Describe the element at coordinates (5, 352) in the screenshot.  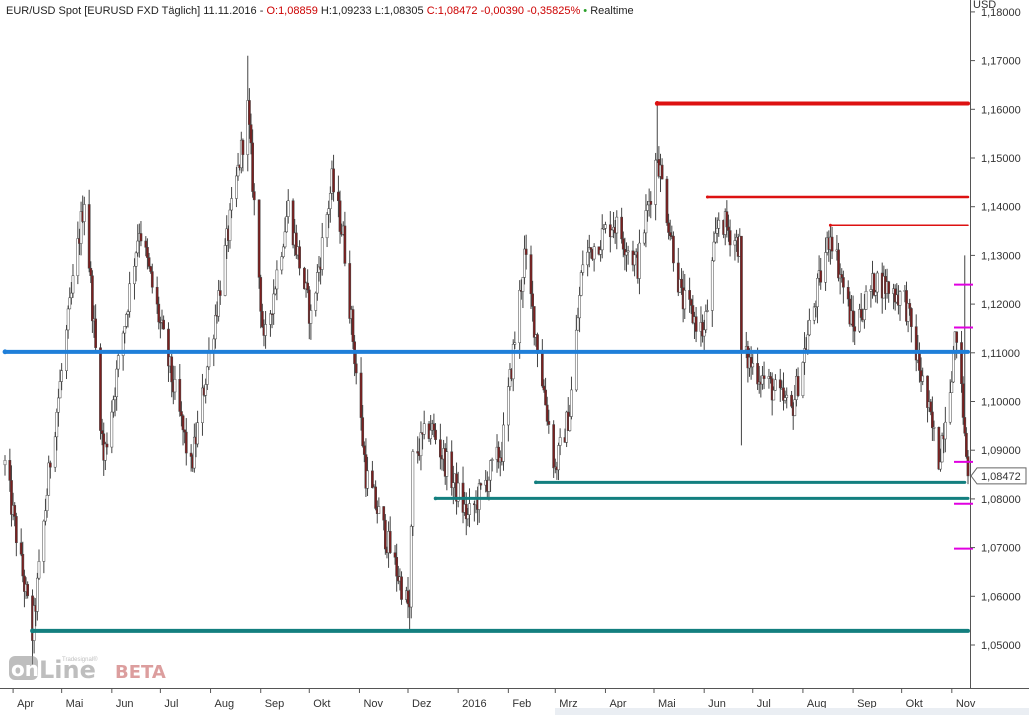
I see `blue-level-handle` at that location.